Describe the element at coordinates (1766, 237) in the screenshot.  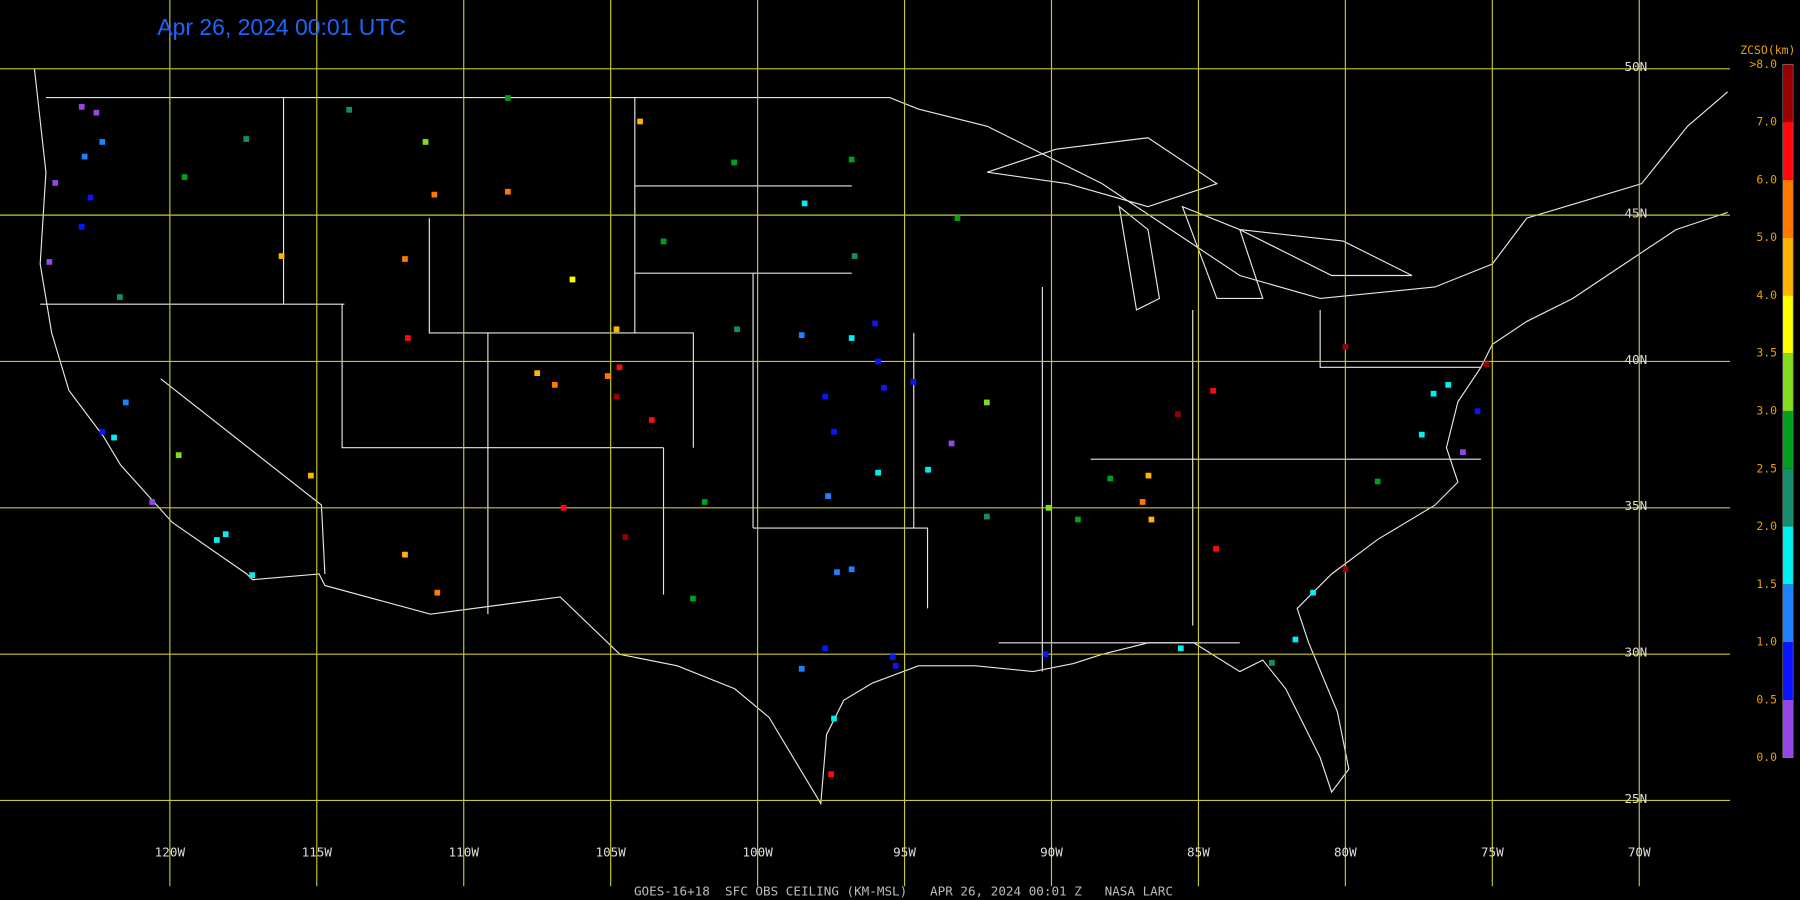
I see `colorbar-tick-label: 5.0` at that location.